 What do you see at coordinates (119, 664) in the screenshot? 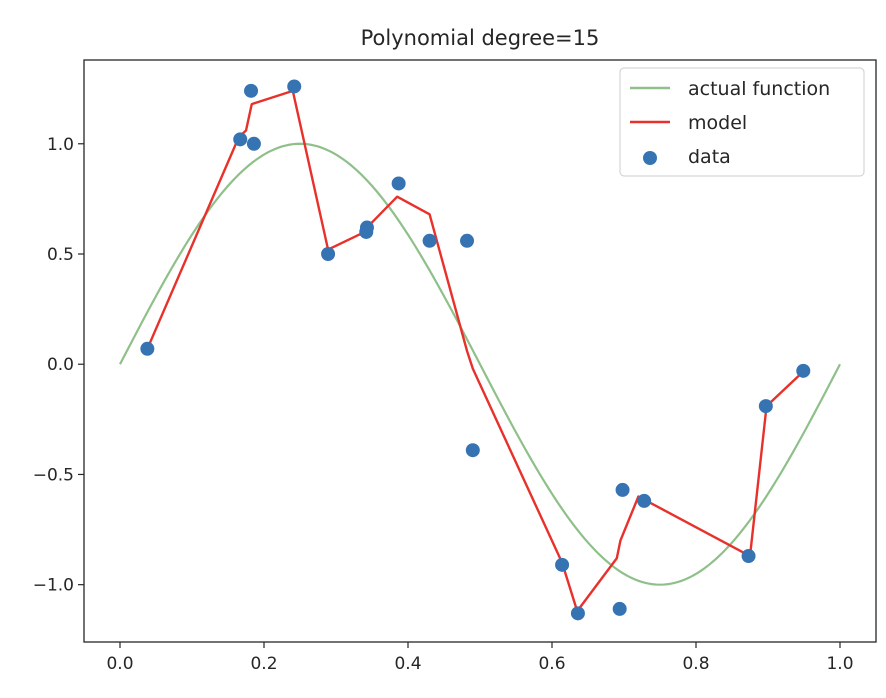
I see `x-tick-label: 0.0` at bounding box center [119, 664].